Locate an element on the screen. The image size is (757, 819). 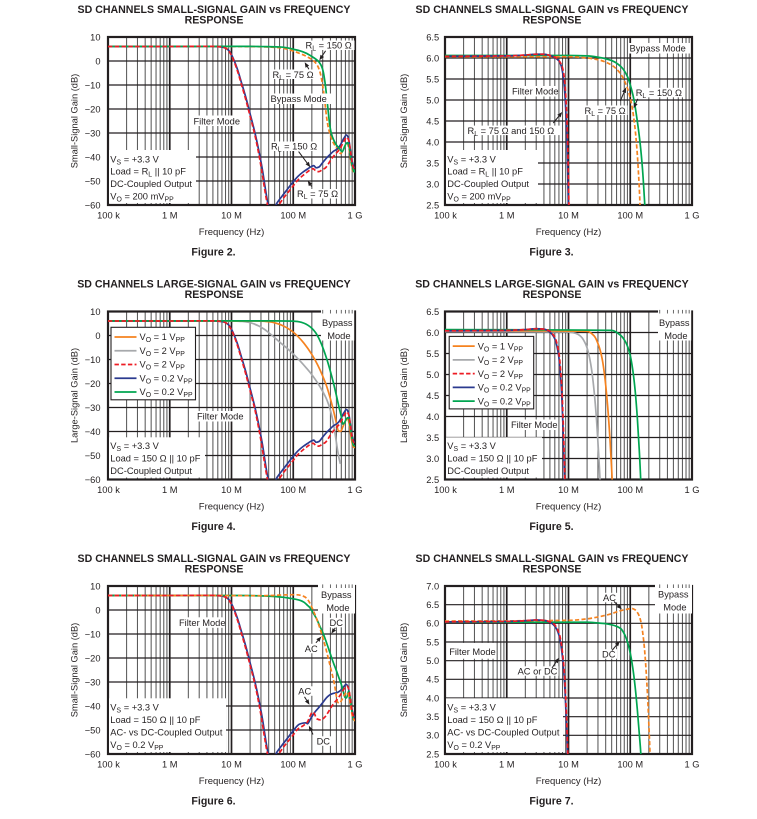
svg-text: 5.0 is located at coordinates (432, 375).